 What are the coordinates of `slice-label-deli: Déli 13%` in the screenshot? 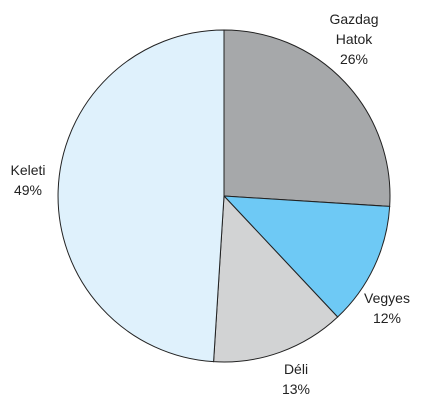 It's located at (296, 379).